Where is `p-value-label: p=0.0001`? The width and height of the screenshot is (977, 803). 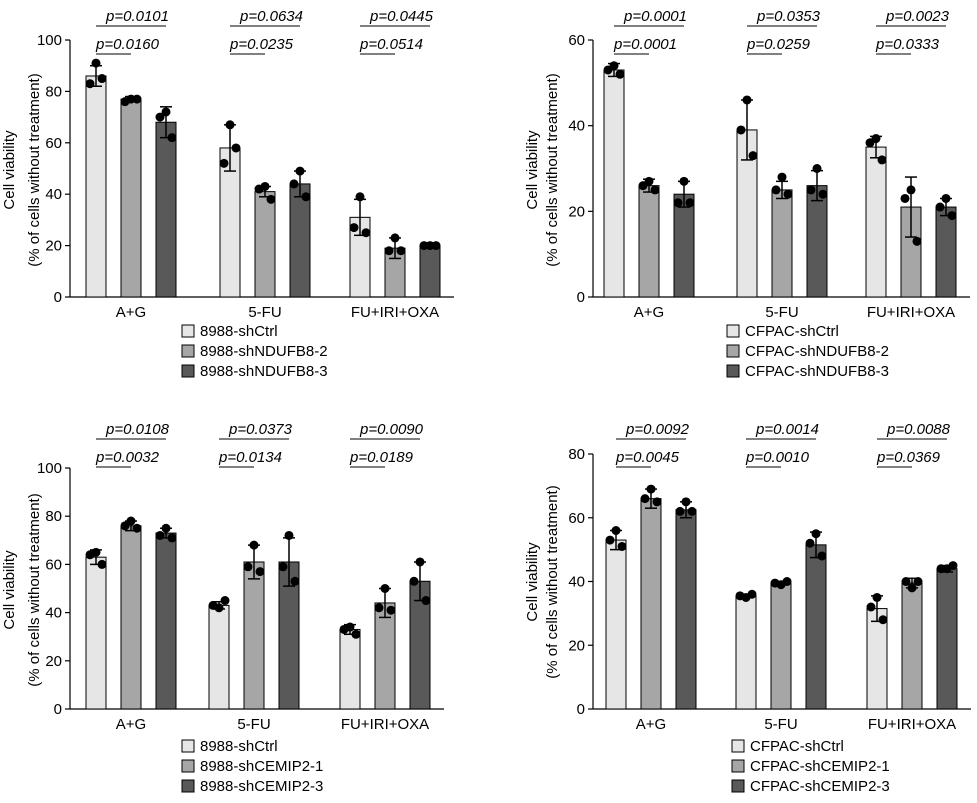
p-value-label: p=0.0001 is located at coordinates (645, 44).